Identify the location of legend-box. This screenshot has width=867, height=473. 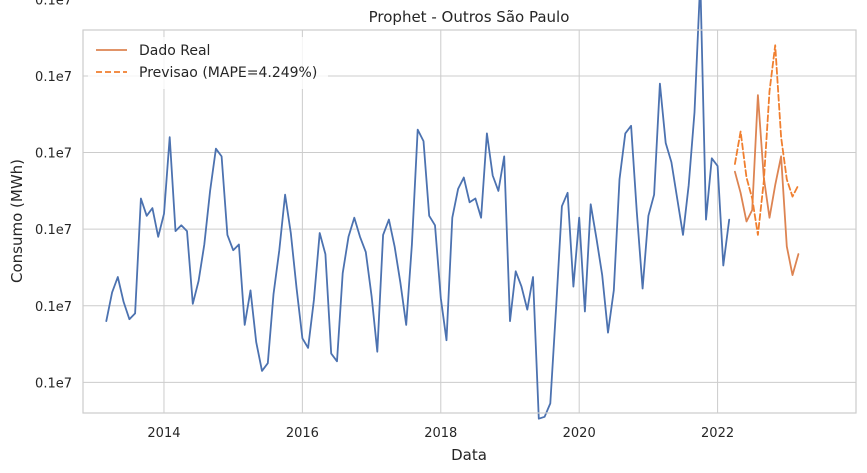
(208, 63).